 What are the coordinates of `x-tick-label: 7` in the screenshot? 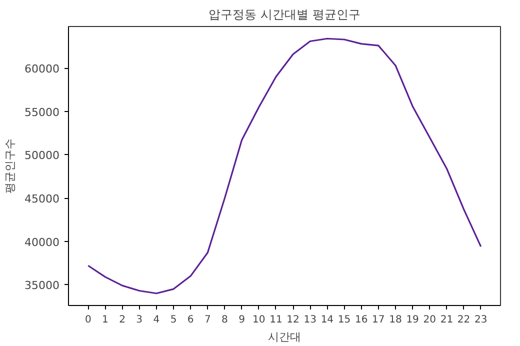 It's located at (207, 320).